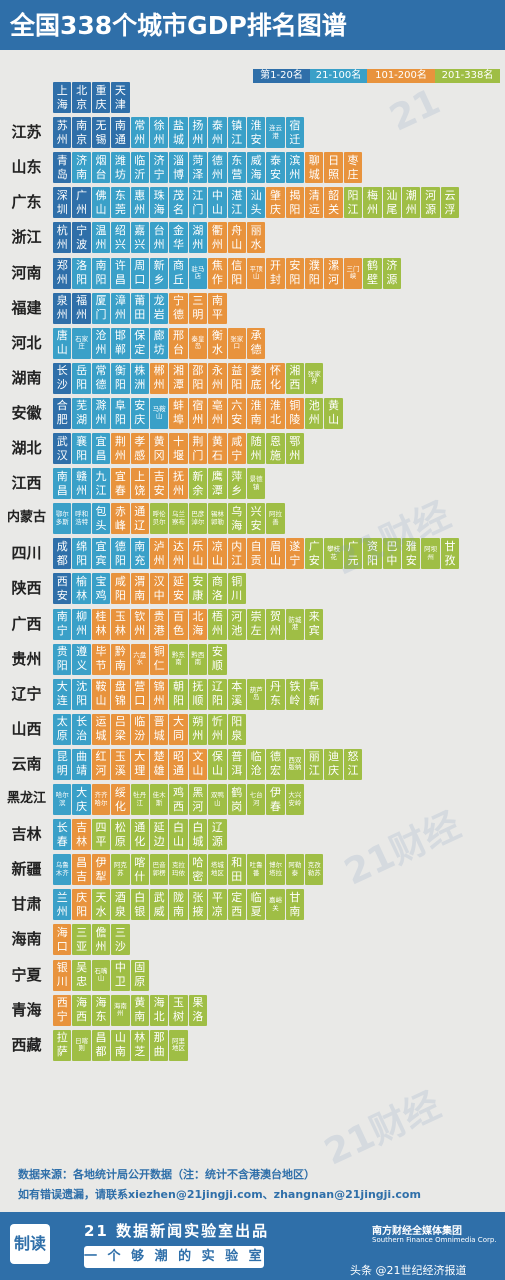  I want to click on city-cell: 阿拉善, so click(275, 519).